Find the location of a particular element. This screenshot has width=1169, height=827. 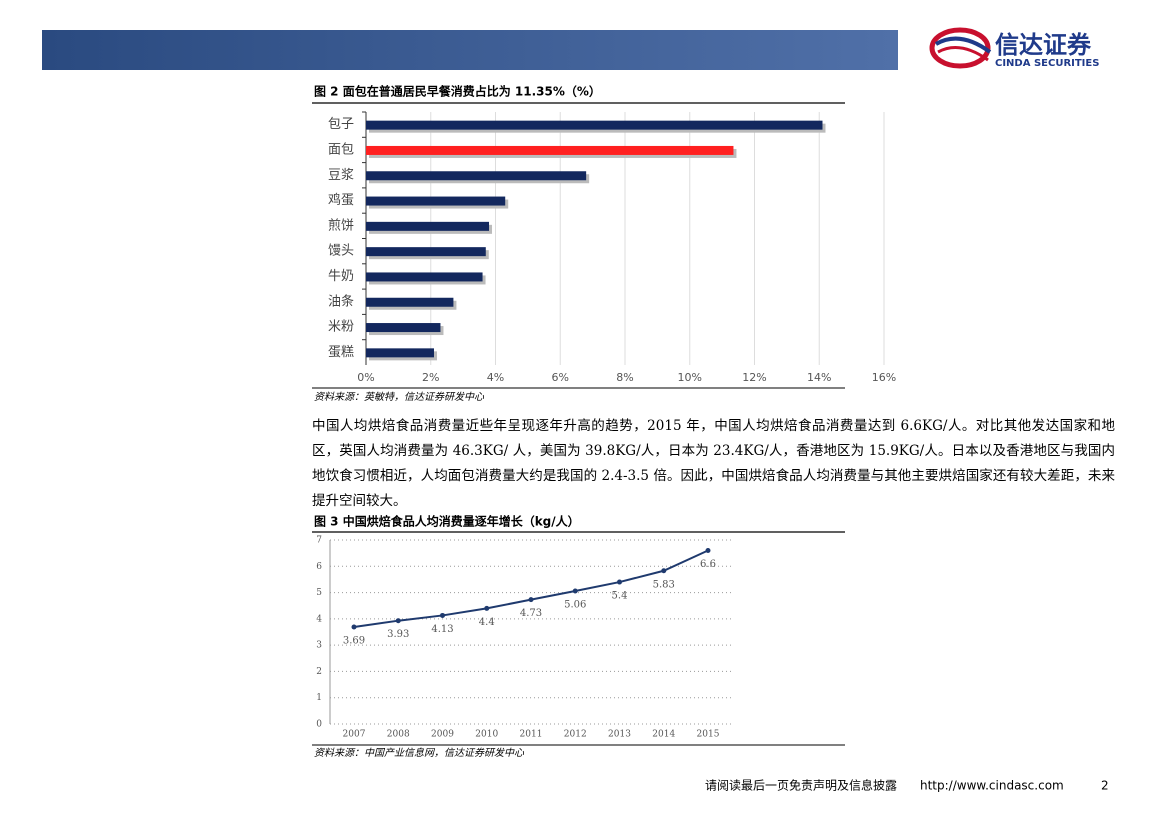

y-tick-label: 面包 is located at coordinates (341, 149).